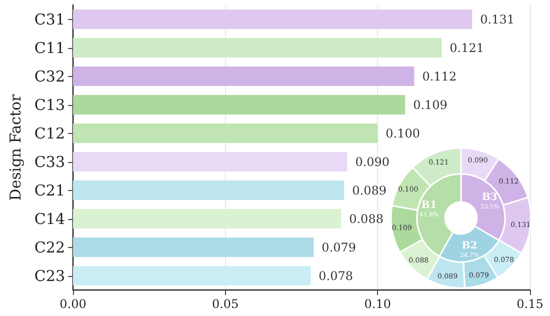 This screenshot has width=550, height=316. What do you see at coordinates (49, 19) in the screenshot?
I see `y-tick-label: C31` at bounding box center [49, 19].